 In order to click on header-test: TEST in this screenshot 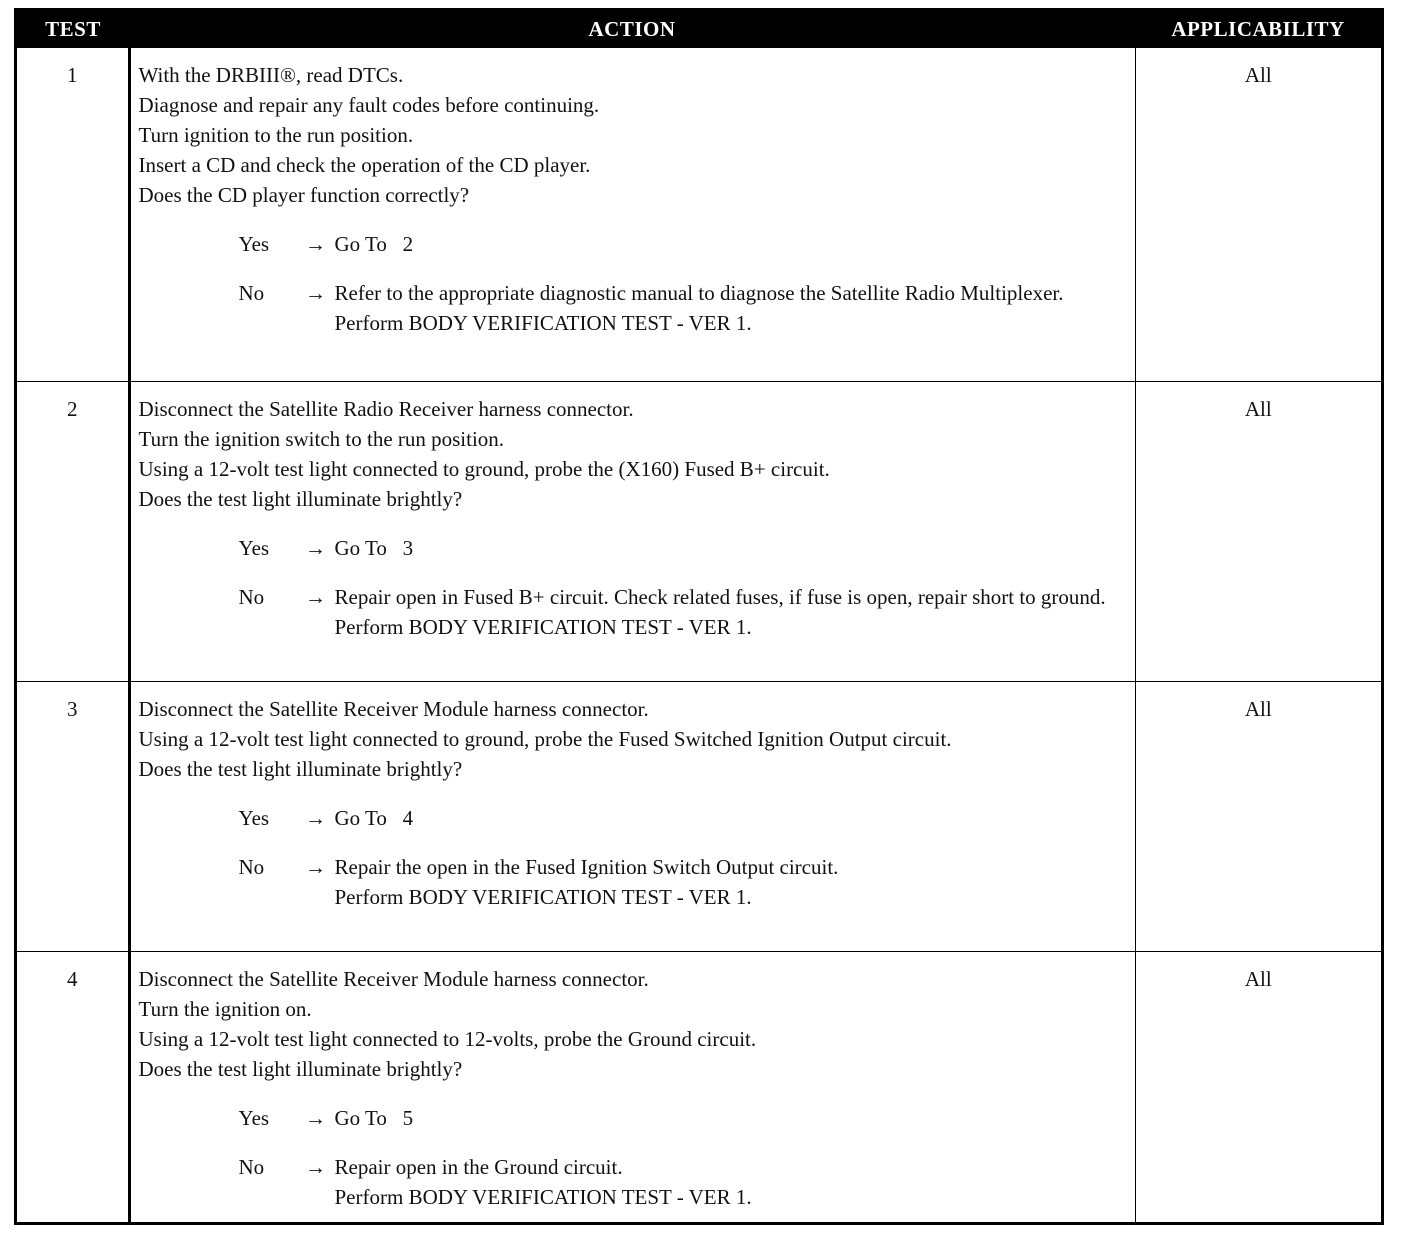, I will do `click(72, 28)`.